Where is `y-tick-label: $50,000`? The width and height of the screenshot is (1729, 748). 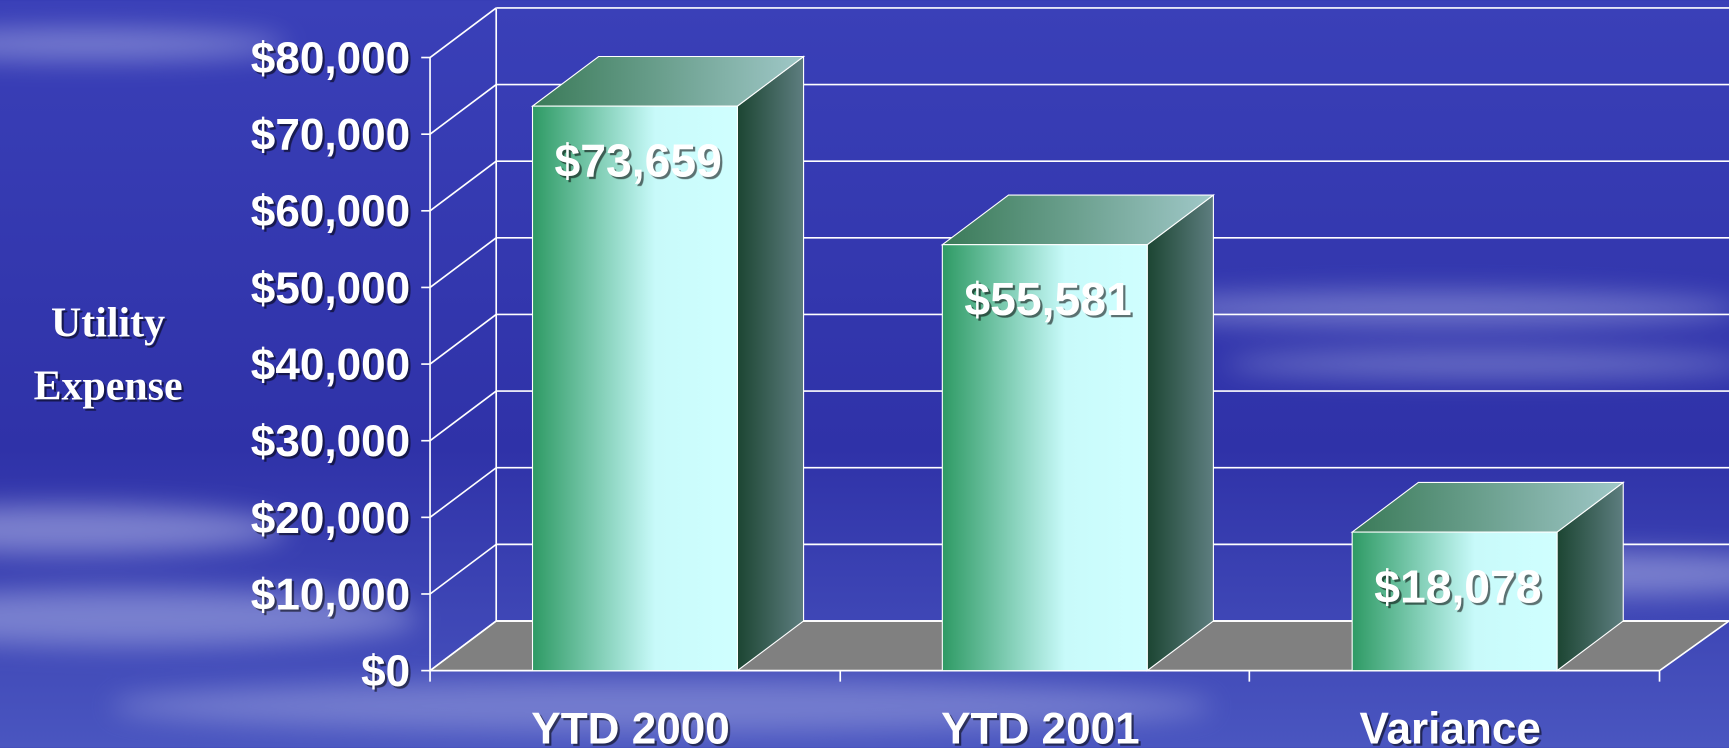
y-tick-label: $50,000 is located at coordinates (330, 288).